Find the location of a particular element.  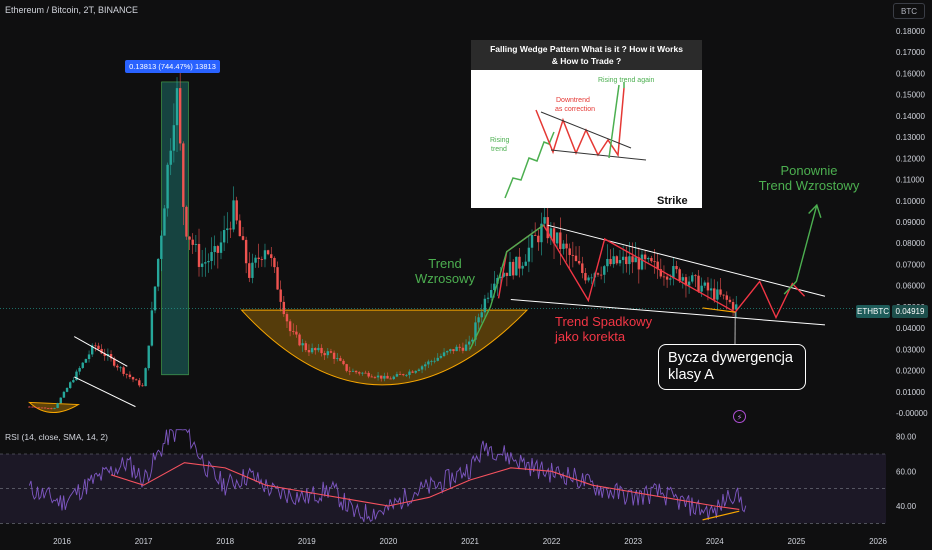

y-tick-label: 0.06000 is located at coordinates (910, 286).